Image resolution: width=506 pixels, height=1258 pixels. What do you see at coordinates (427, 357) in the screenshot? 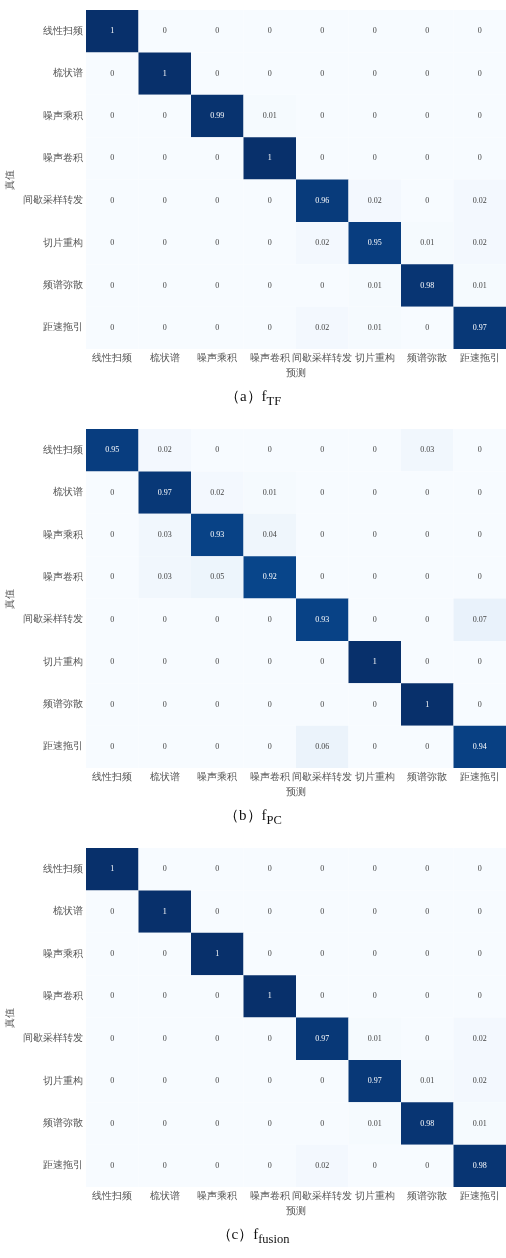
I see `x-tick-label: 频谱弥散` at bounding box center [427, 357].